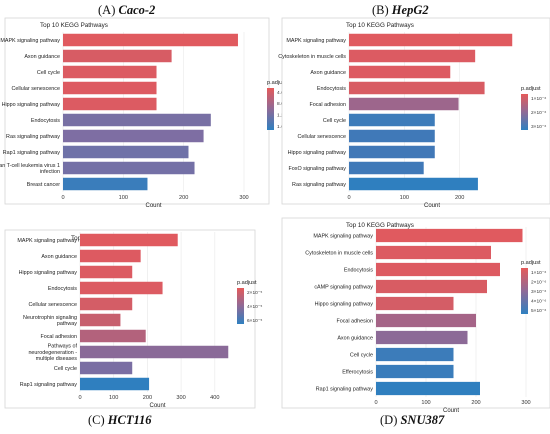 The width and height of the screenshot is (550, 434). What do you see at coordinates (400, 10) in the screenshot?
I see `caption-b: (B) HepG2` at bounding box center [400, 10].